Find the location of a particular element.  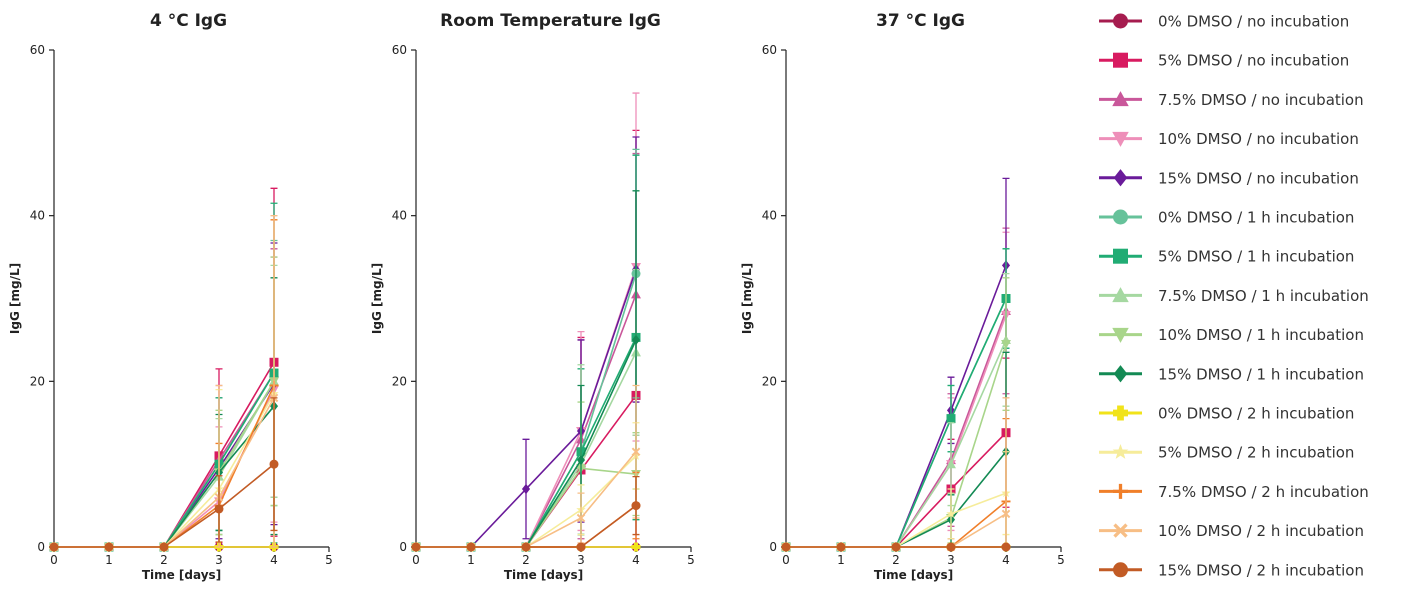

x-tick-label: 0 is located at coordinates (416, 560).